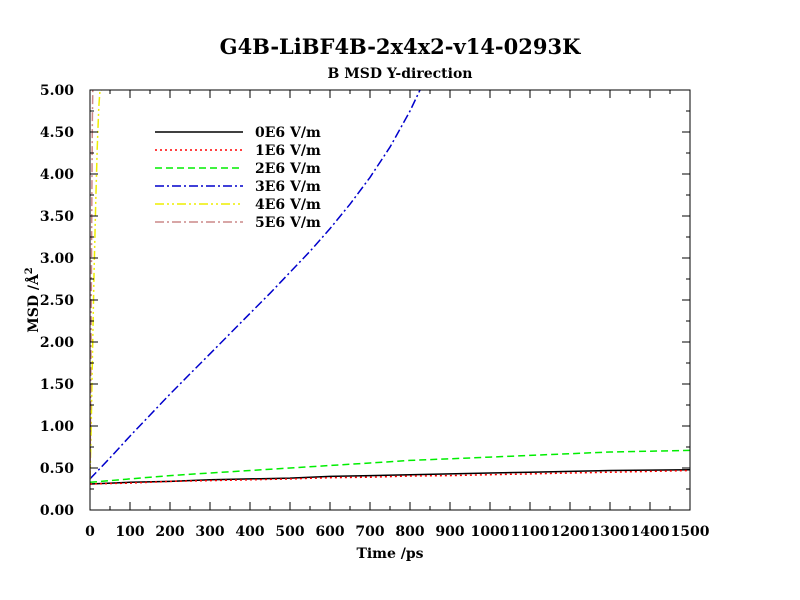 This screenshot has width=800, height=600. I want to click on x-tick-label-13: 1300, so click(610, 532).